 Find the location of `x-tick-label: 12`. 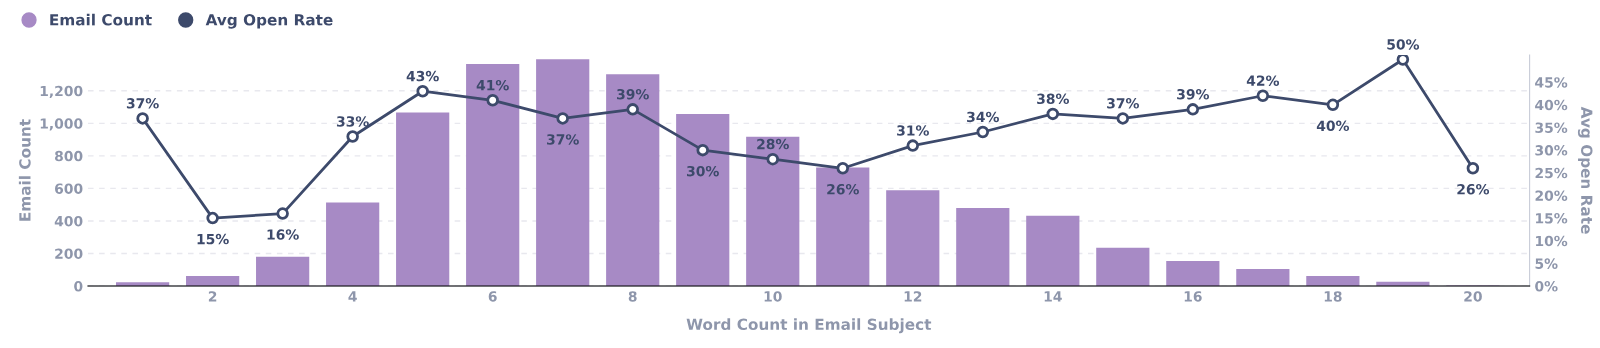

x-tick-label: 12 is located at coordinates (913, 296).